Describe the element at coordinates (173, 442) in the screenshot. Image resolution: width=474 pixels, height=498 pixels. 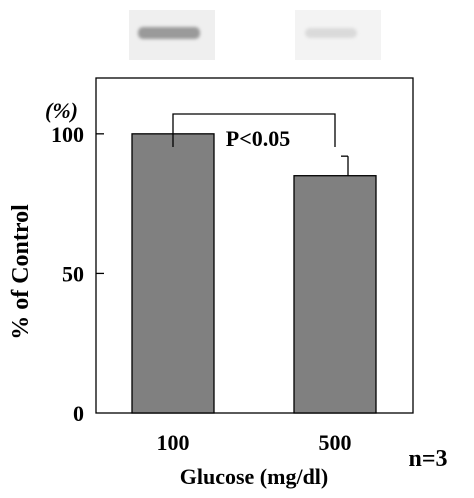
I see `x-tick-label: 100` at that location.